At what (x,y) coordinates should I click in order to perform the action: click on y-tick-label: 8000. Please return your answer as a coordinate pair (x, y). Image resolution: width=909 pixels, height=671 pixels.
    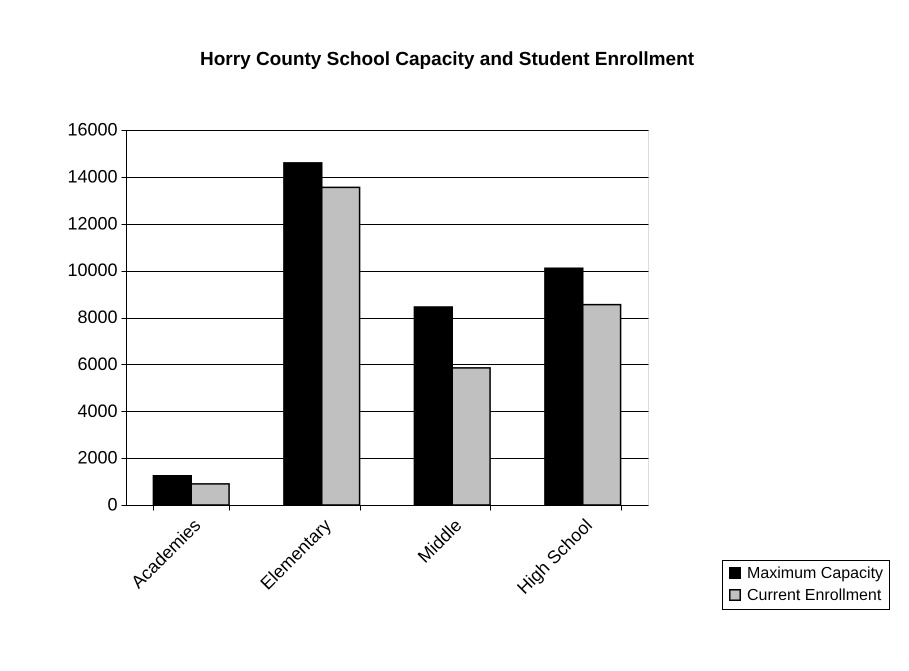
    Looking at the image, I should click on (97, 317).